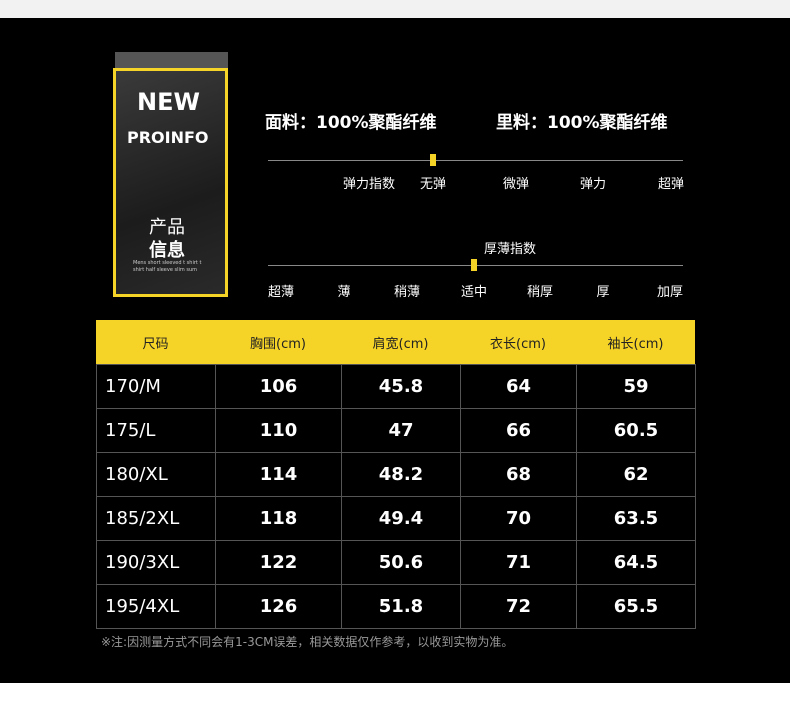 This screenshot has width=790, height=702. What do you see at coordinates (433, 184) in the screenshot?
I see `elasticity-level: 无弹` at bounding box center [433, 184].